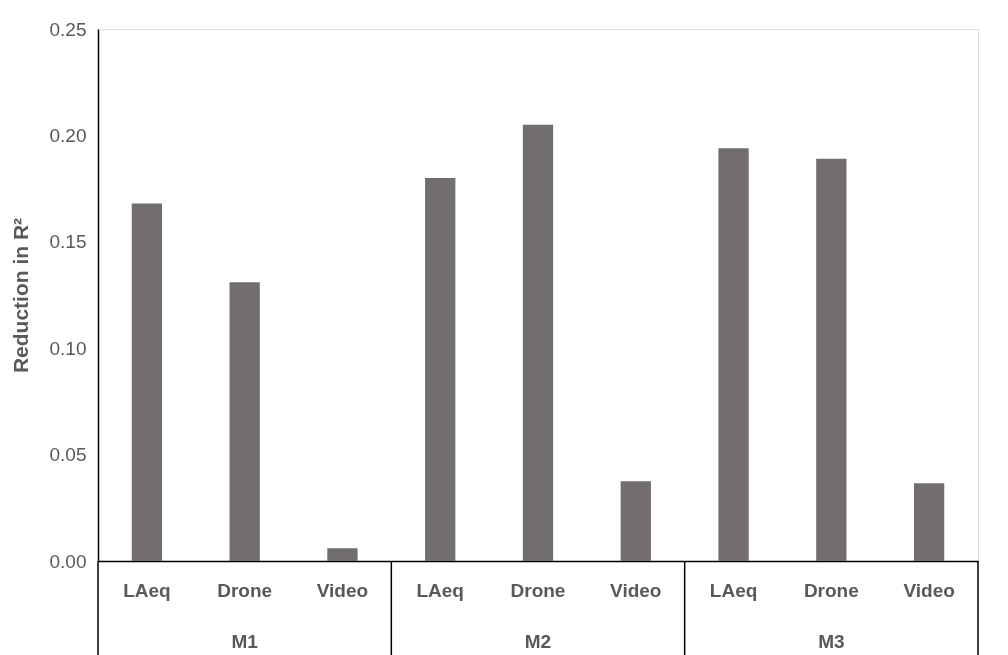 The image size is (1008, 655). Describe the element at coordinates (68, 561) in the screenshot. I see `y-tick-label: 0.00` at that location.